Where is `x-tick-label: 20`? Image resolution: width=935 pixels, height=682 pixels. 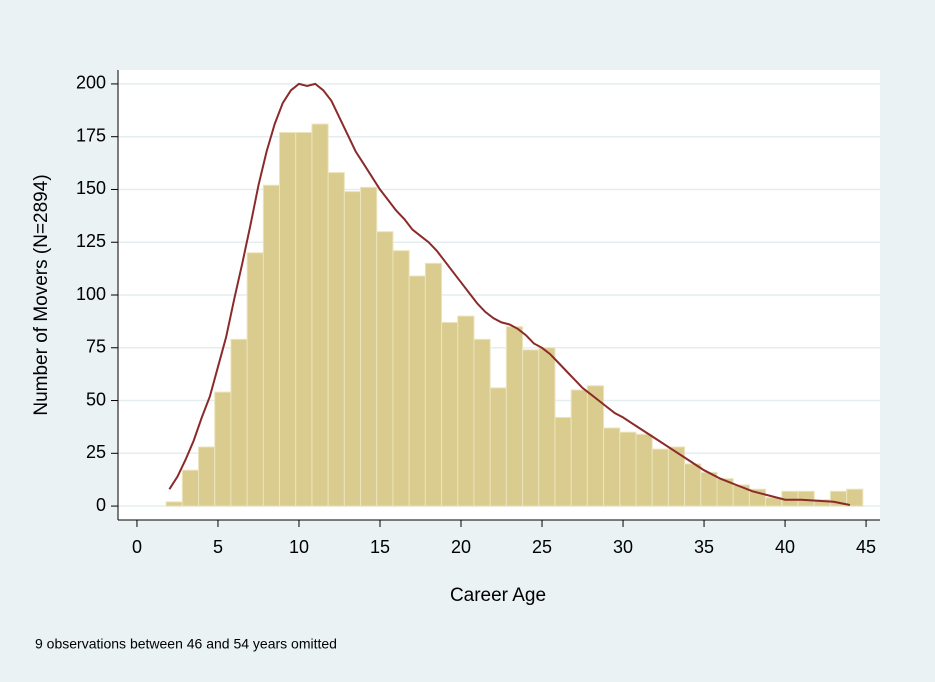
x-tick-label: 20 is located at coordinates (461, 547).